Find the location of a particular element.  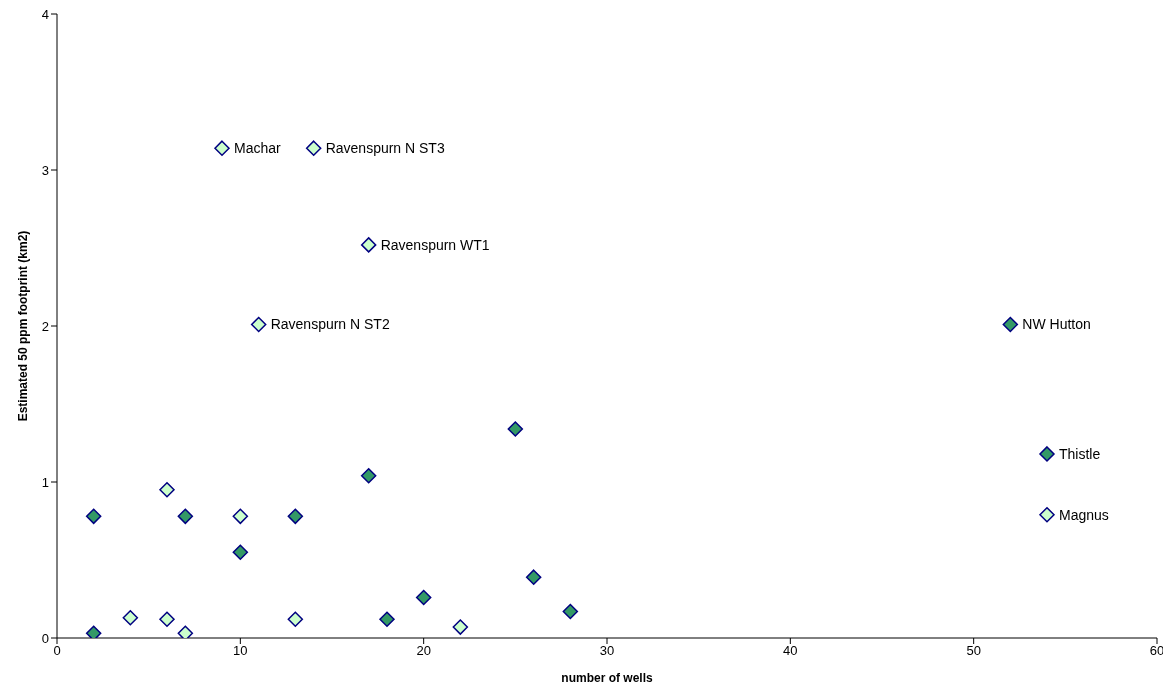

annotation: Thistle is located at coordinates (1080, 453).